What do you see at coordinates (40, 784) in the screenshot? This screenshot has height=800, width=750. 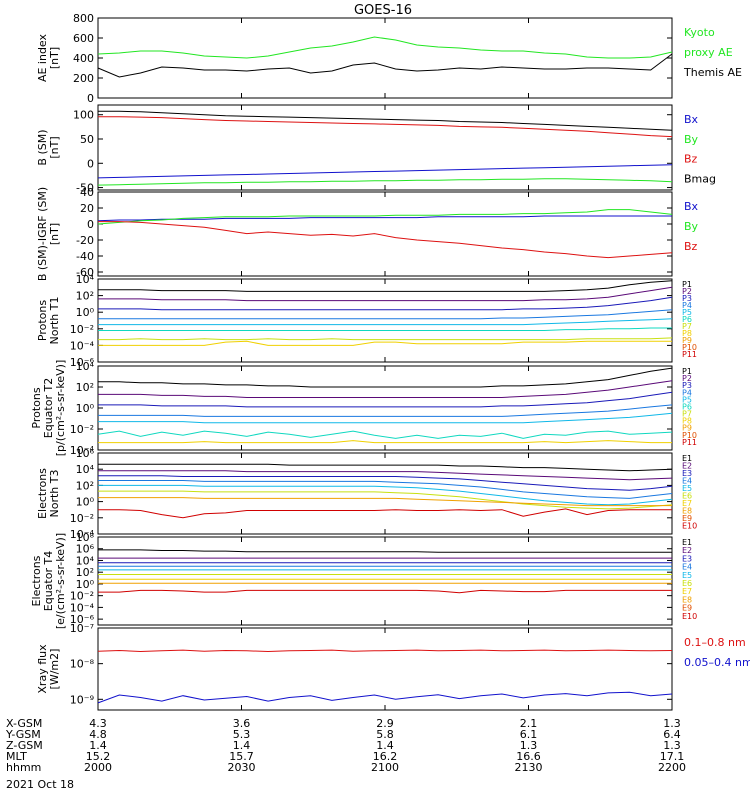 I see `date-label: 2021 Oct 18` at bounding box center [40, 784].